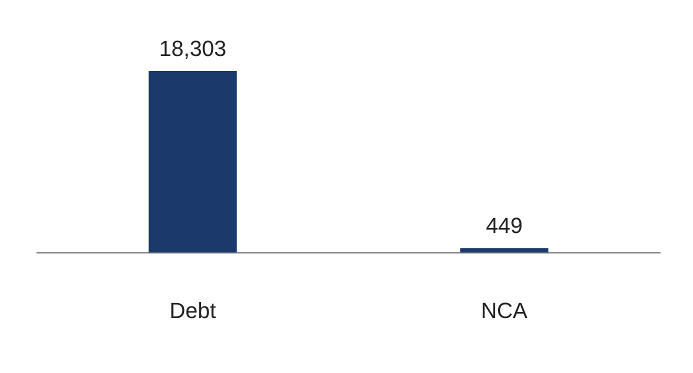  I want to click on data-label: 449, so click(504, 225).